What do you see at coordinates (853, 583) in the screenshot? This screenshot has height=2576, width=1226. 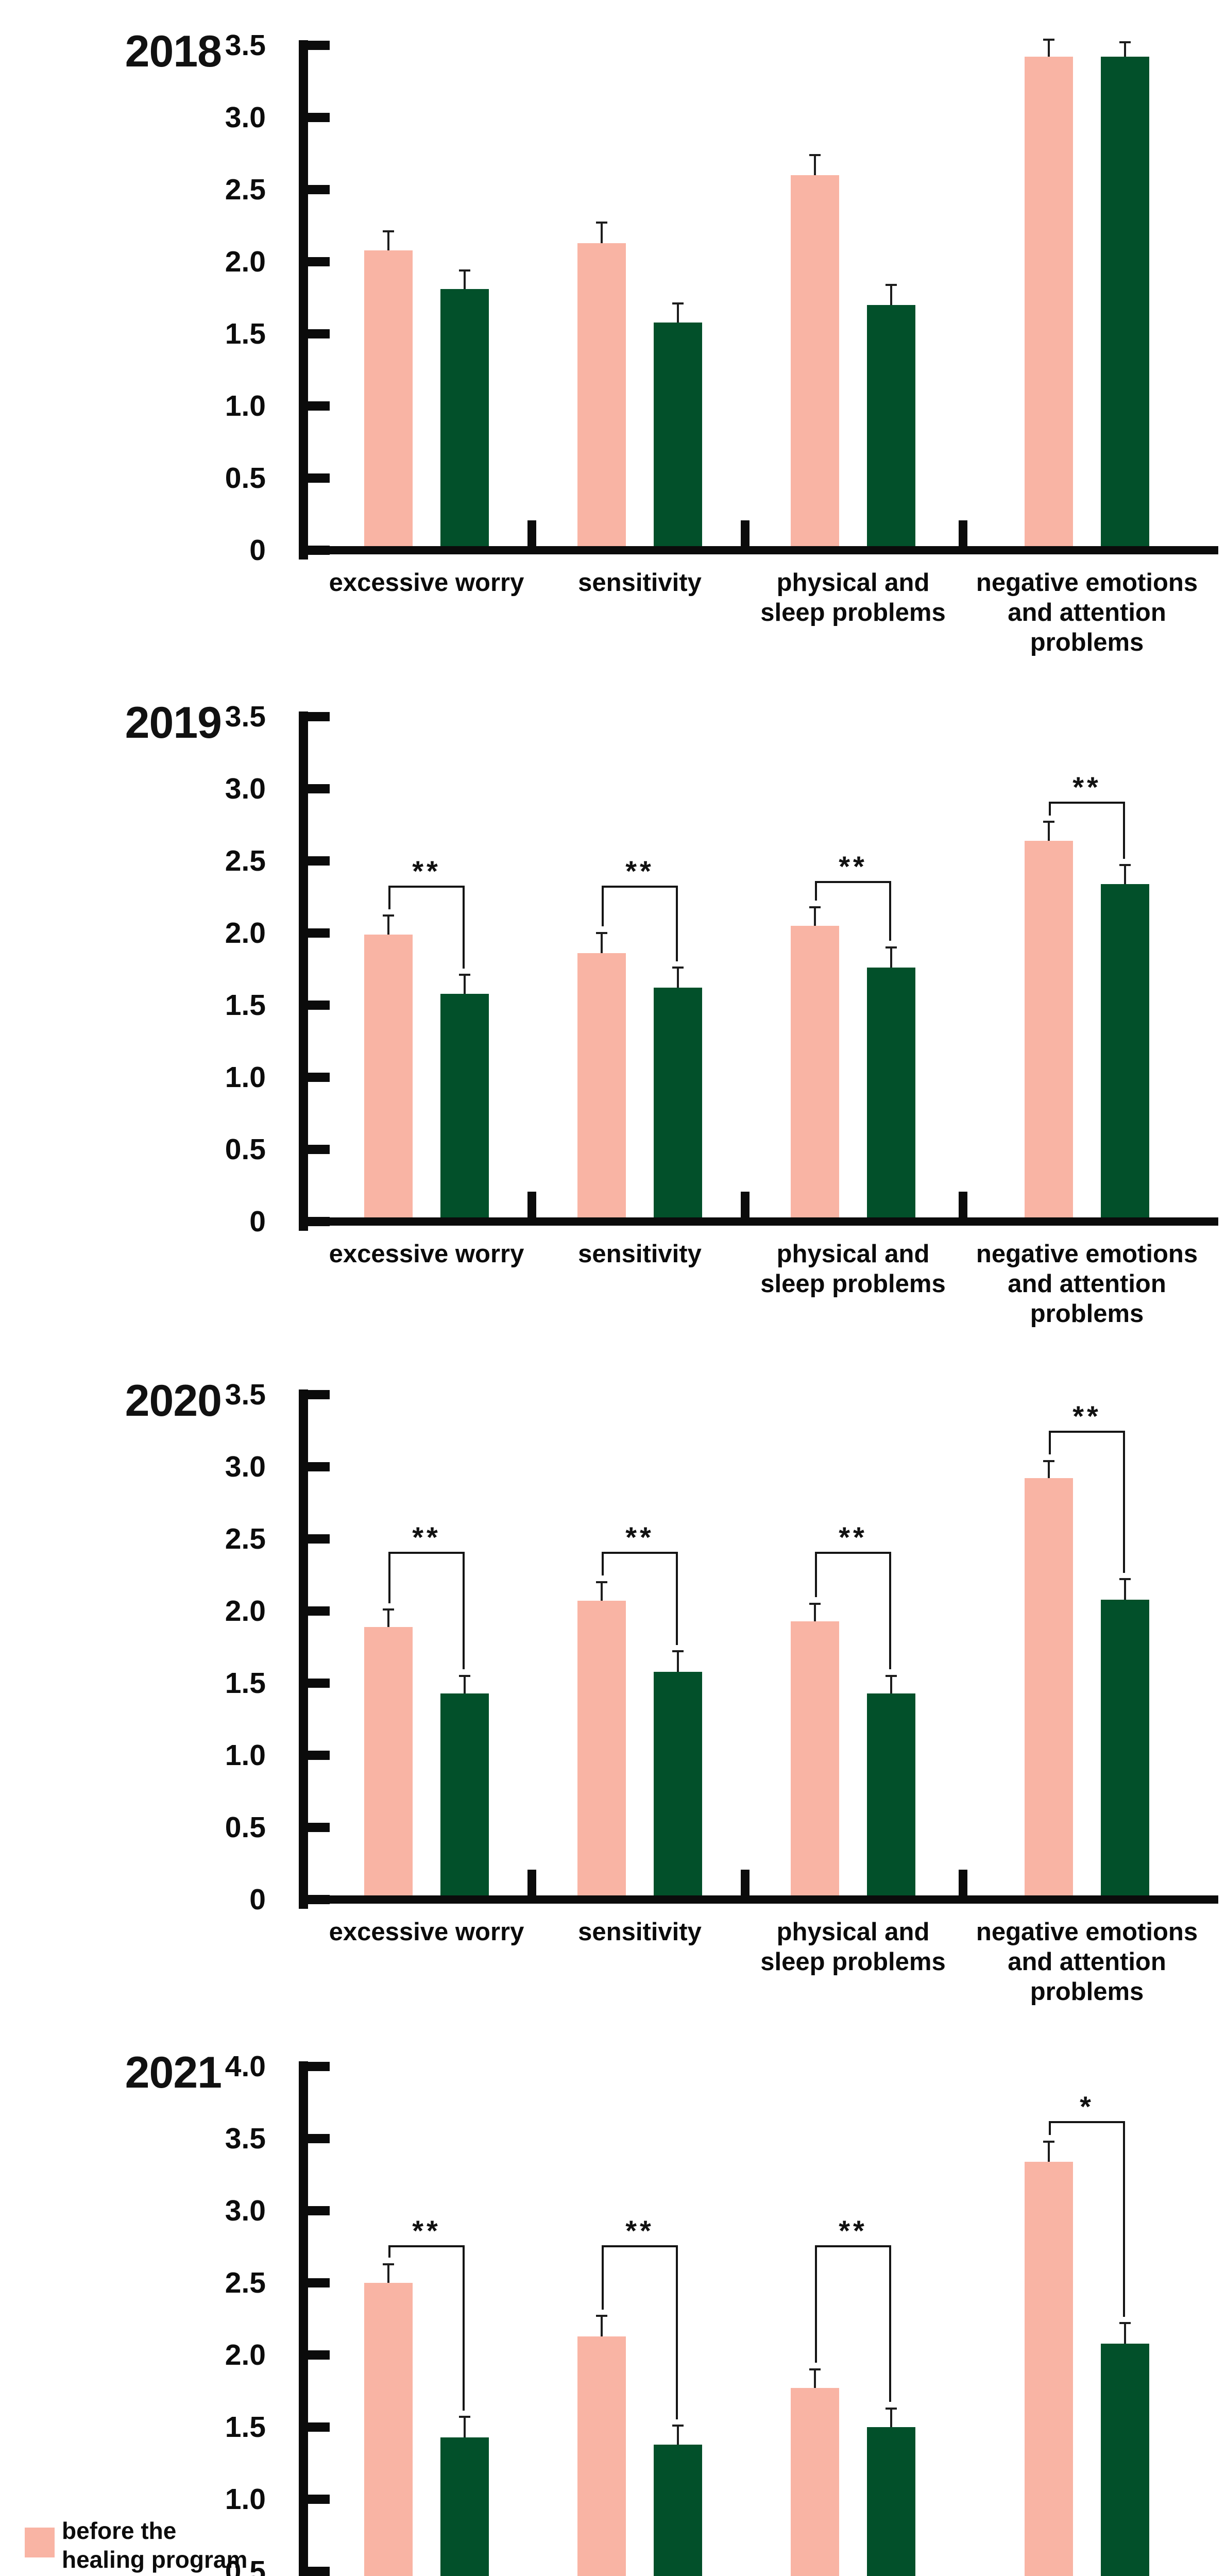 I see `category-label-line: physical and` at bounding box center [853, 583].